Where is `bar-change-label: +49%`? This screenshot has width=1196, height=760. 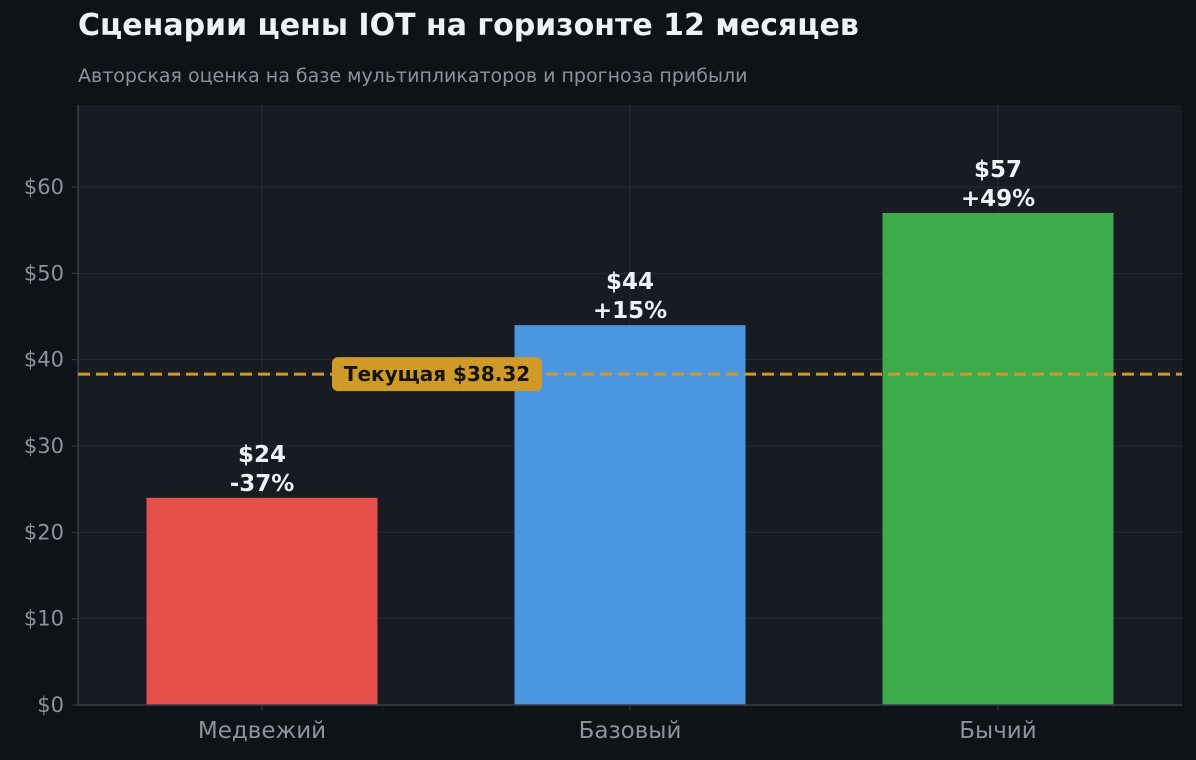 bar-change-label: +49% is located at coordinates (998, 199).